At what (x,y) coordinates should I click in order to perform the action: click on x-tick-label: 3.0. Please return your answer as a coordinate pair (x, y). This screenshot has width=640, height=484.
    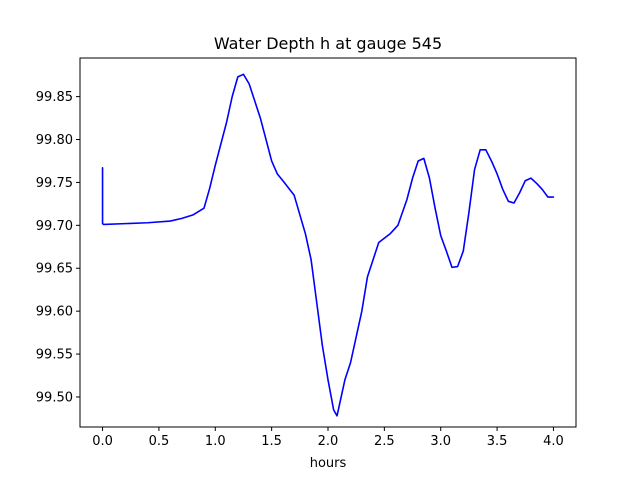
    Looking at the image, I should click on (440, 441).